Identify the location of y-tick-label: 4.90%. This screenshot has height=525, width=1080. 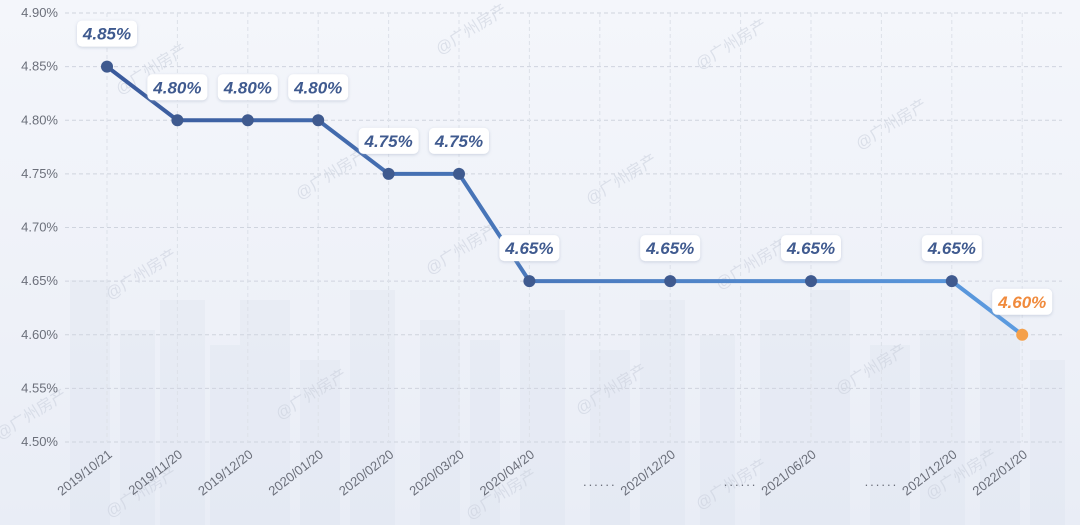
(39, 12).